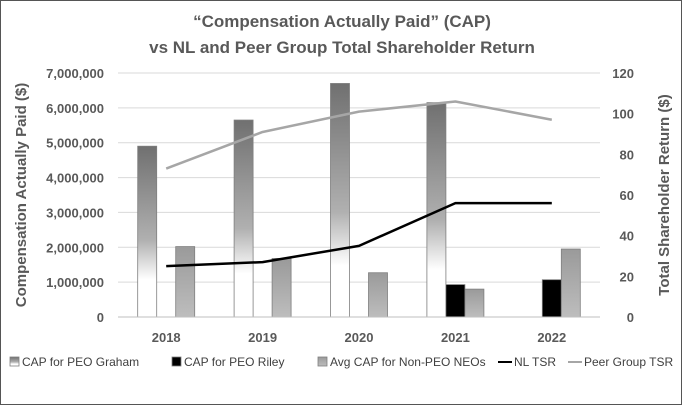 The width and height of the screenshot is (684, 407). What do you see at coordinates (75, 108) in the screenshot?
I see `y-left-tick-label: 6,000,000` at bounding box center [75, 108].